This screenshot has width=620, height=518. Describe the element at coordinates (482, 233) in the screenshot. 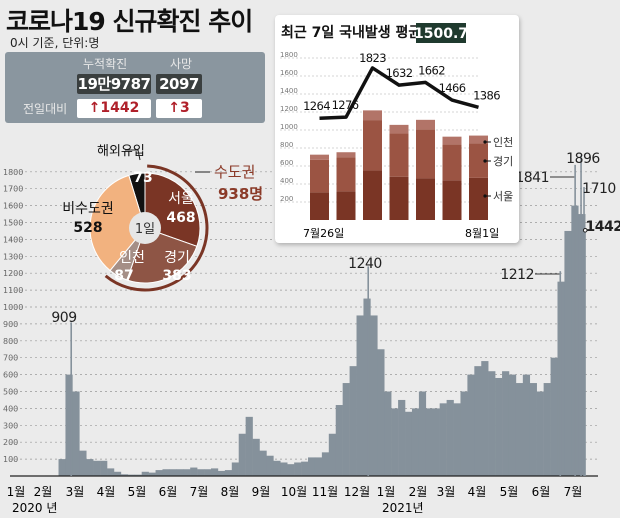

I see `inset-x-label-end: 8월1일` at that location.